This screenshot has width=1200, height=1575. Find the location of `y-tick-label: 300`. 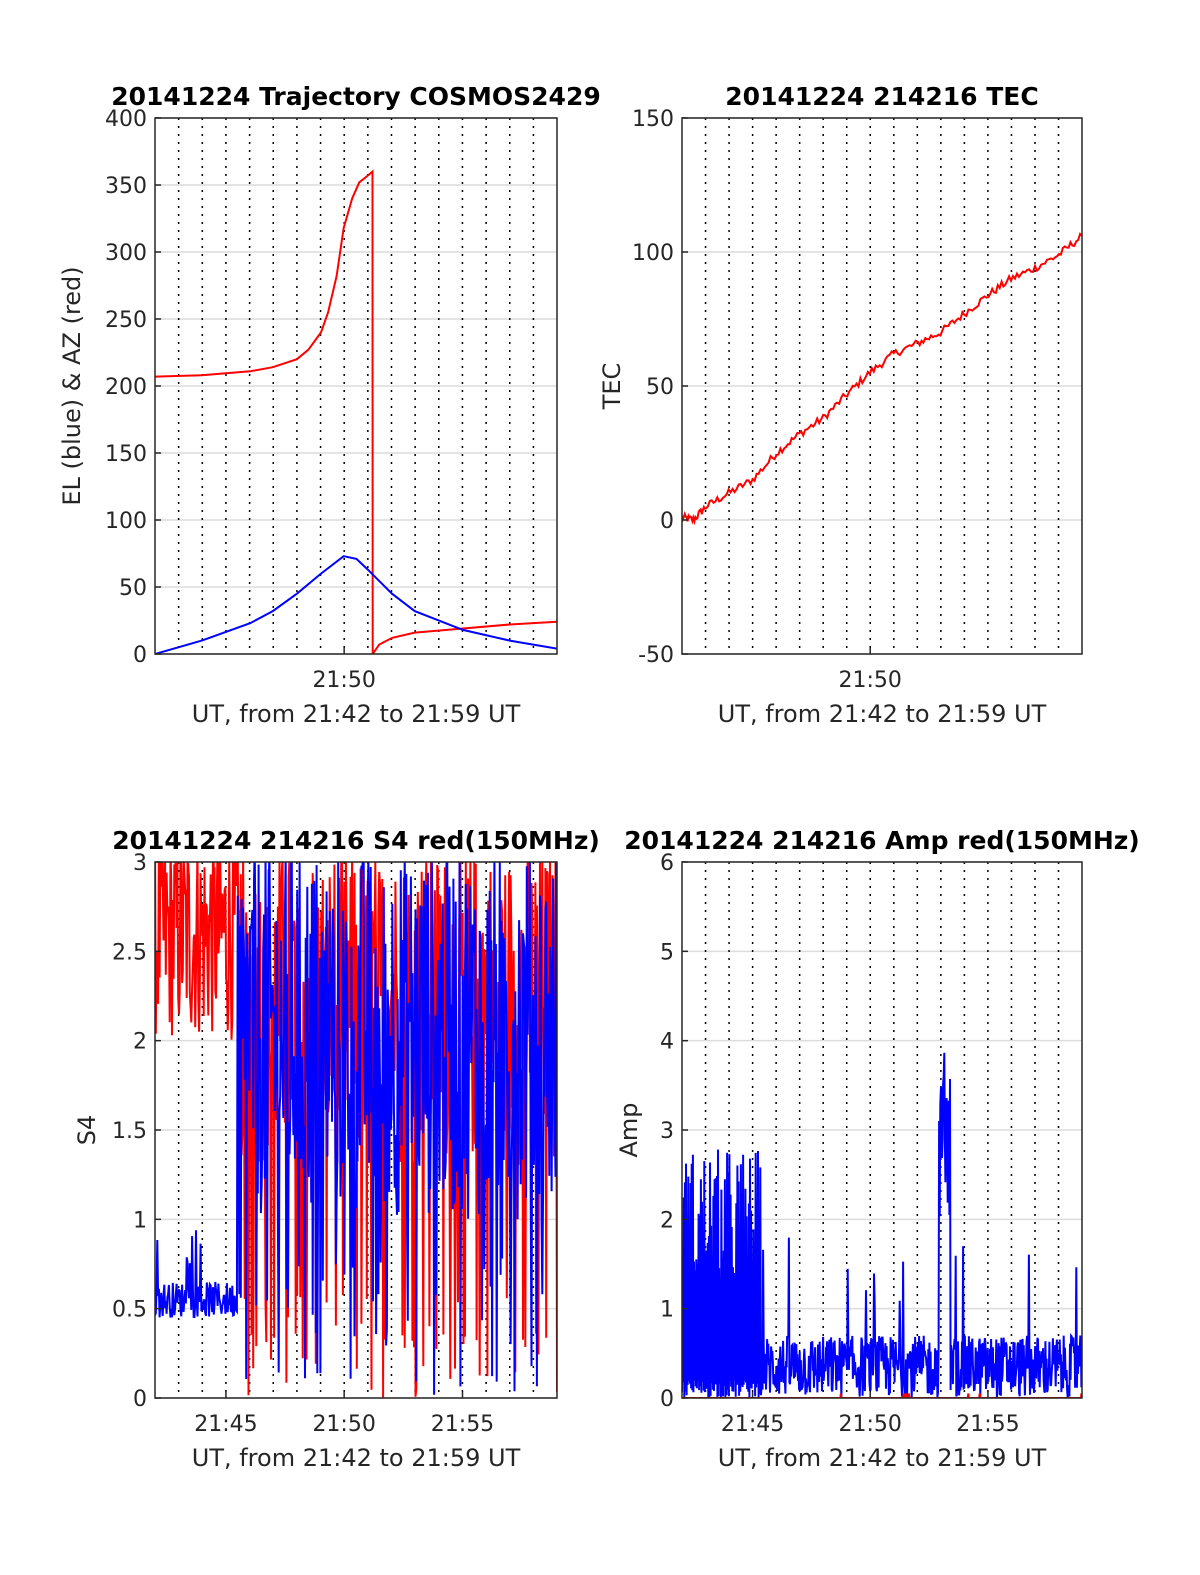

y-tick-label: 300 is located at coordinates (126, 253).